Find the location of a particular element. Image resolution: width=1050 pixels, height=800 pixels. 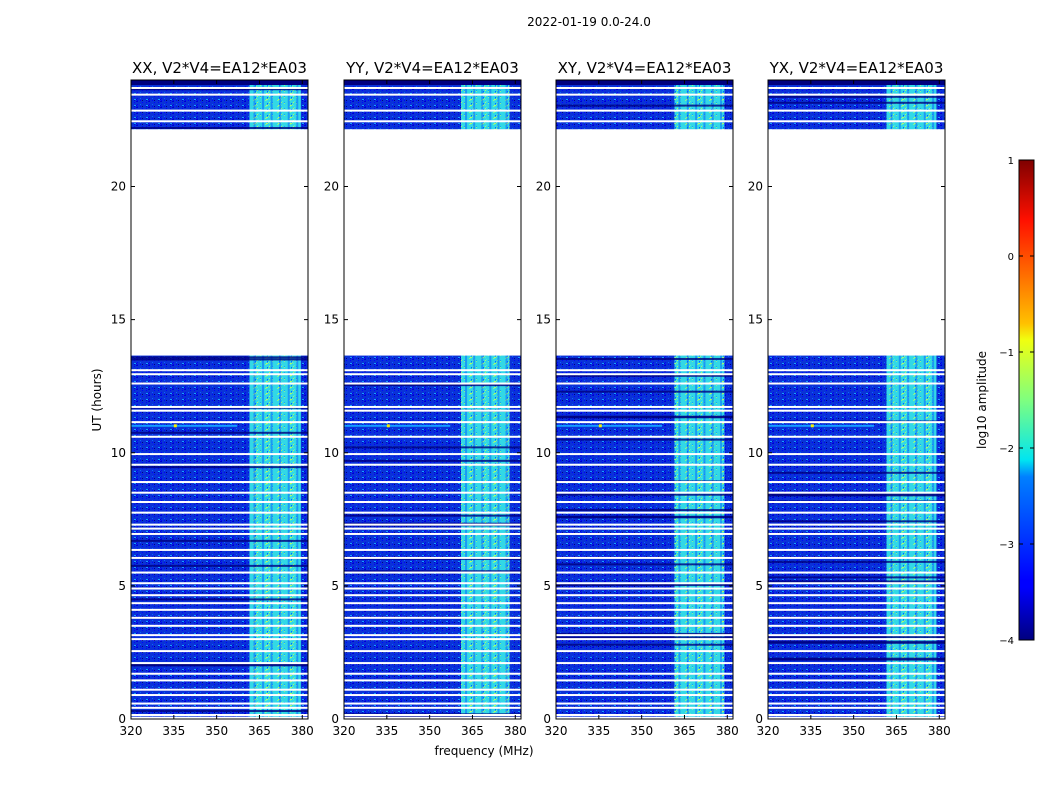

colorbar-tick-label: −1 is located at coordinates (1006, 353).